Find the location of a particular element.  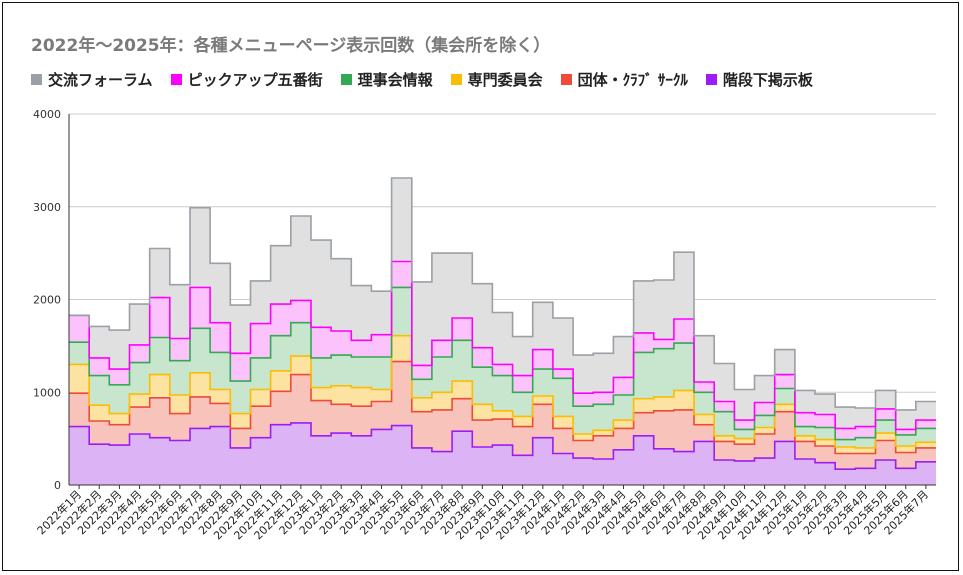

legend-item: 交流フォーラム is located at coordinates (92, 79).